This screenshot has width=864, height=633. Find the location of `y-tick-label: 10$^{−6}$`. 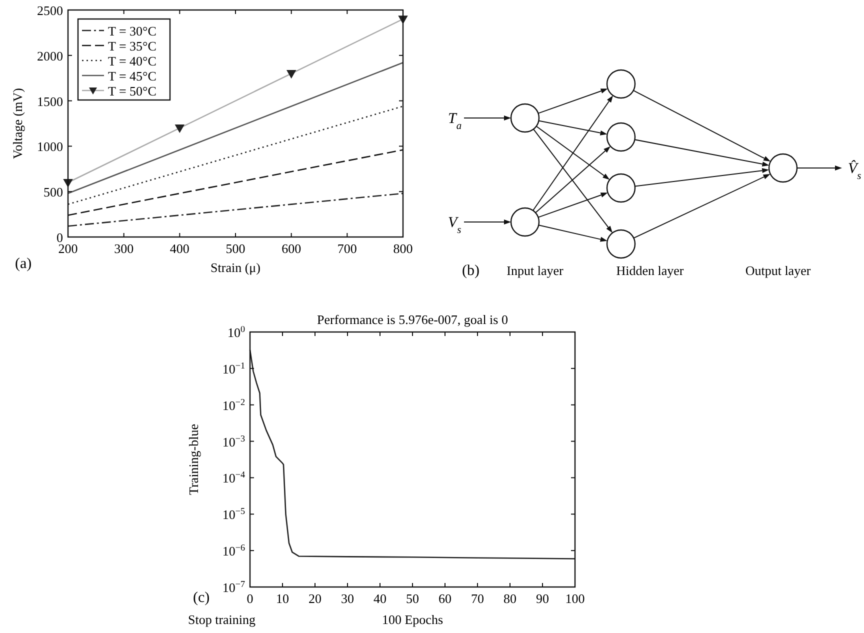

y-tick-label: 10$^{−6}$ is located at coordinates (234, 550).